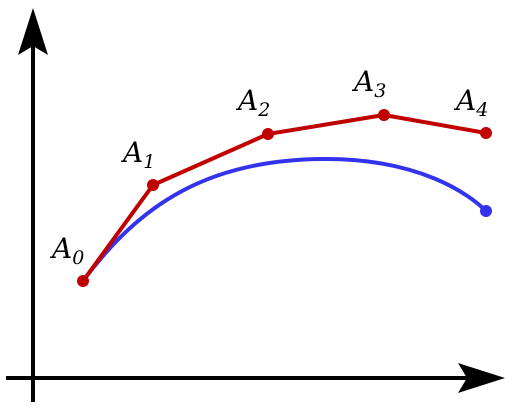 The height and width of the screenshot is (410, 512). I want to click on label-a0-index: 0, so click(78, 258).